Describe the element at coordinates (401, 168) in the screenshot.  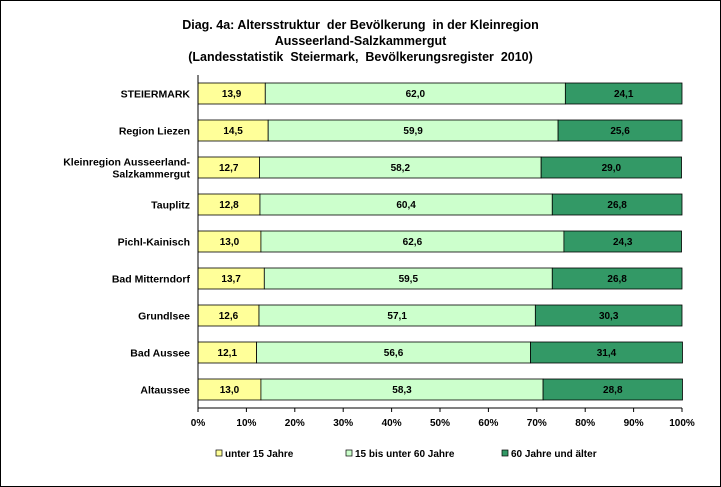
I see `data-label: 58,2` at that location.